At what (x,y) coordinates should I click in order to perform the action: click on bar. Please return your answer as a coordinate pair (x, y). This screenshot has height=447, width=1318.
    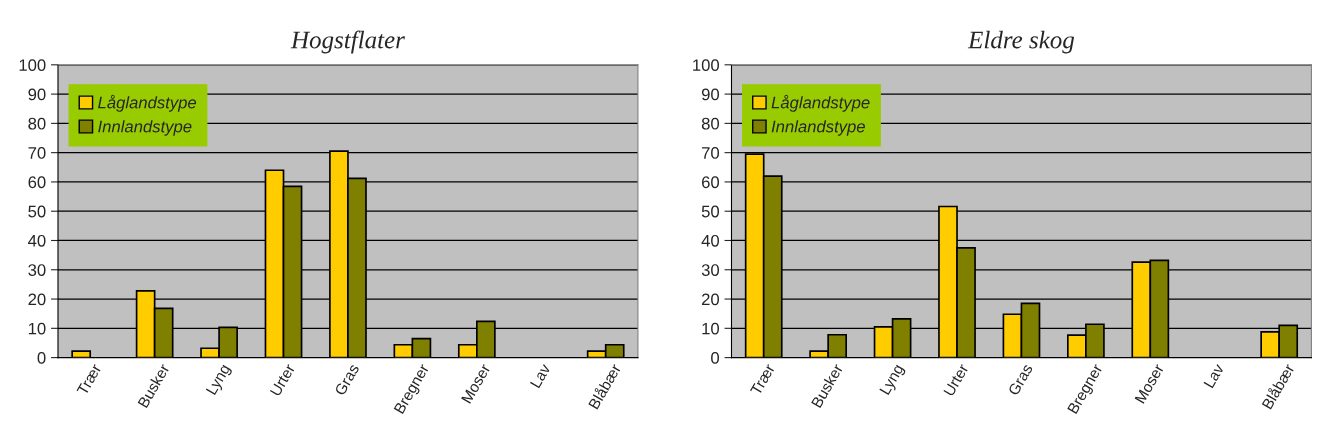
    Looking at the image, I should click on (81, 354).